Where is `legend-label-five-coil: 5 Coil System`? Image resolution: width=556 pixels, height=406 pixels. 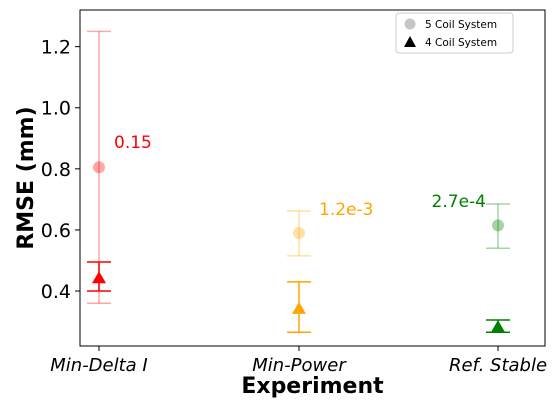
legend-label-five-coil: 5 Coil System is located at coordinates (461, 25).